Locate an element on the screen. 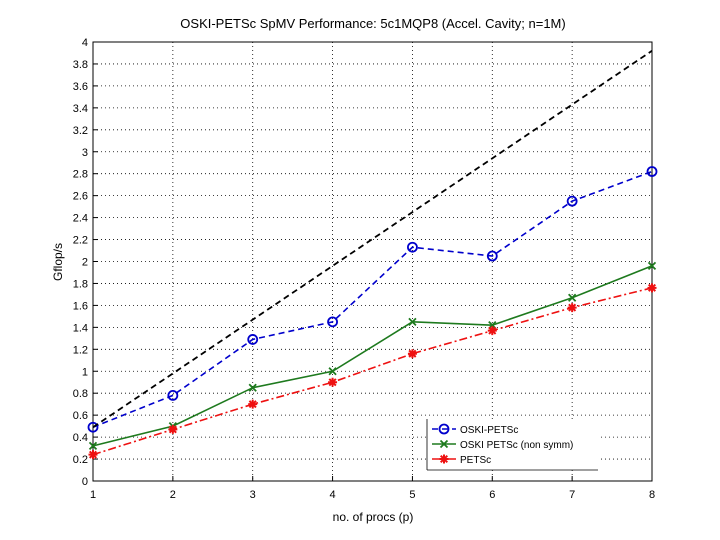 Image resolution: width=720 pixels, height=540 pixels. y-tick-label: 1.4 is located at coordinates (80, 328).